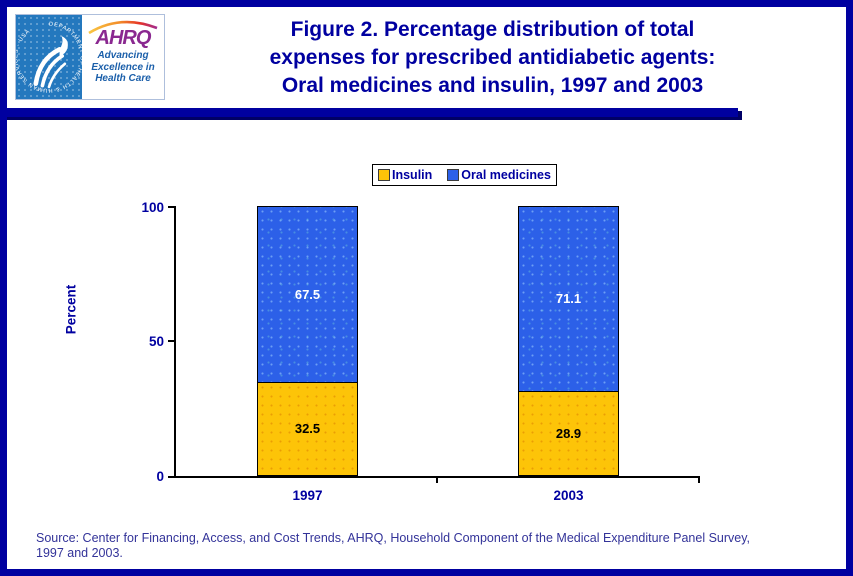 This screenshot has height=576, width=853. I want to click on bar-1997-insulin-value: 32.5, so click(307, 429).